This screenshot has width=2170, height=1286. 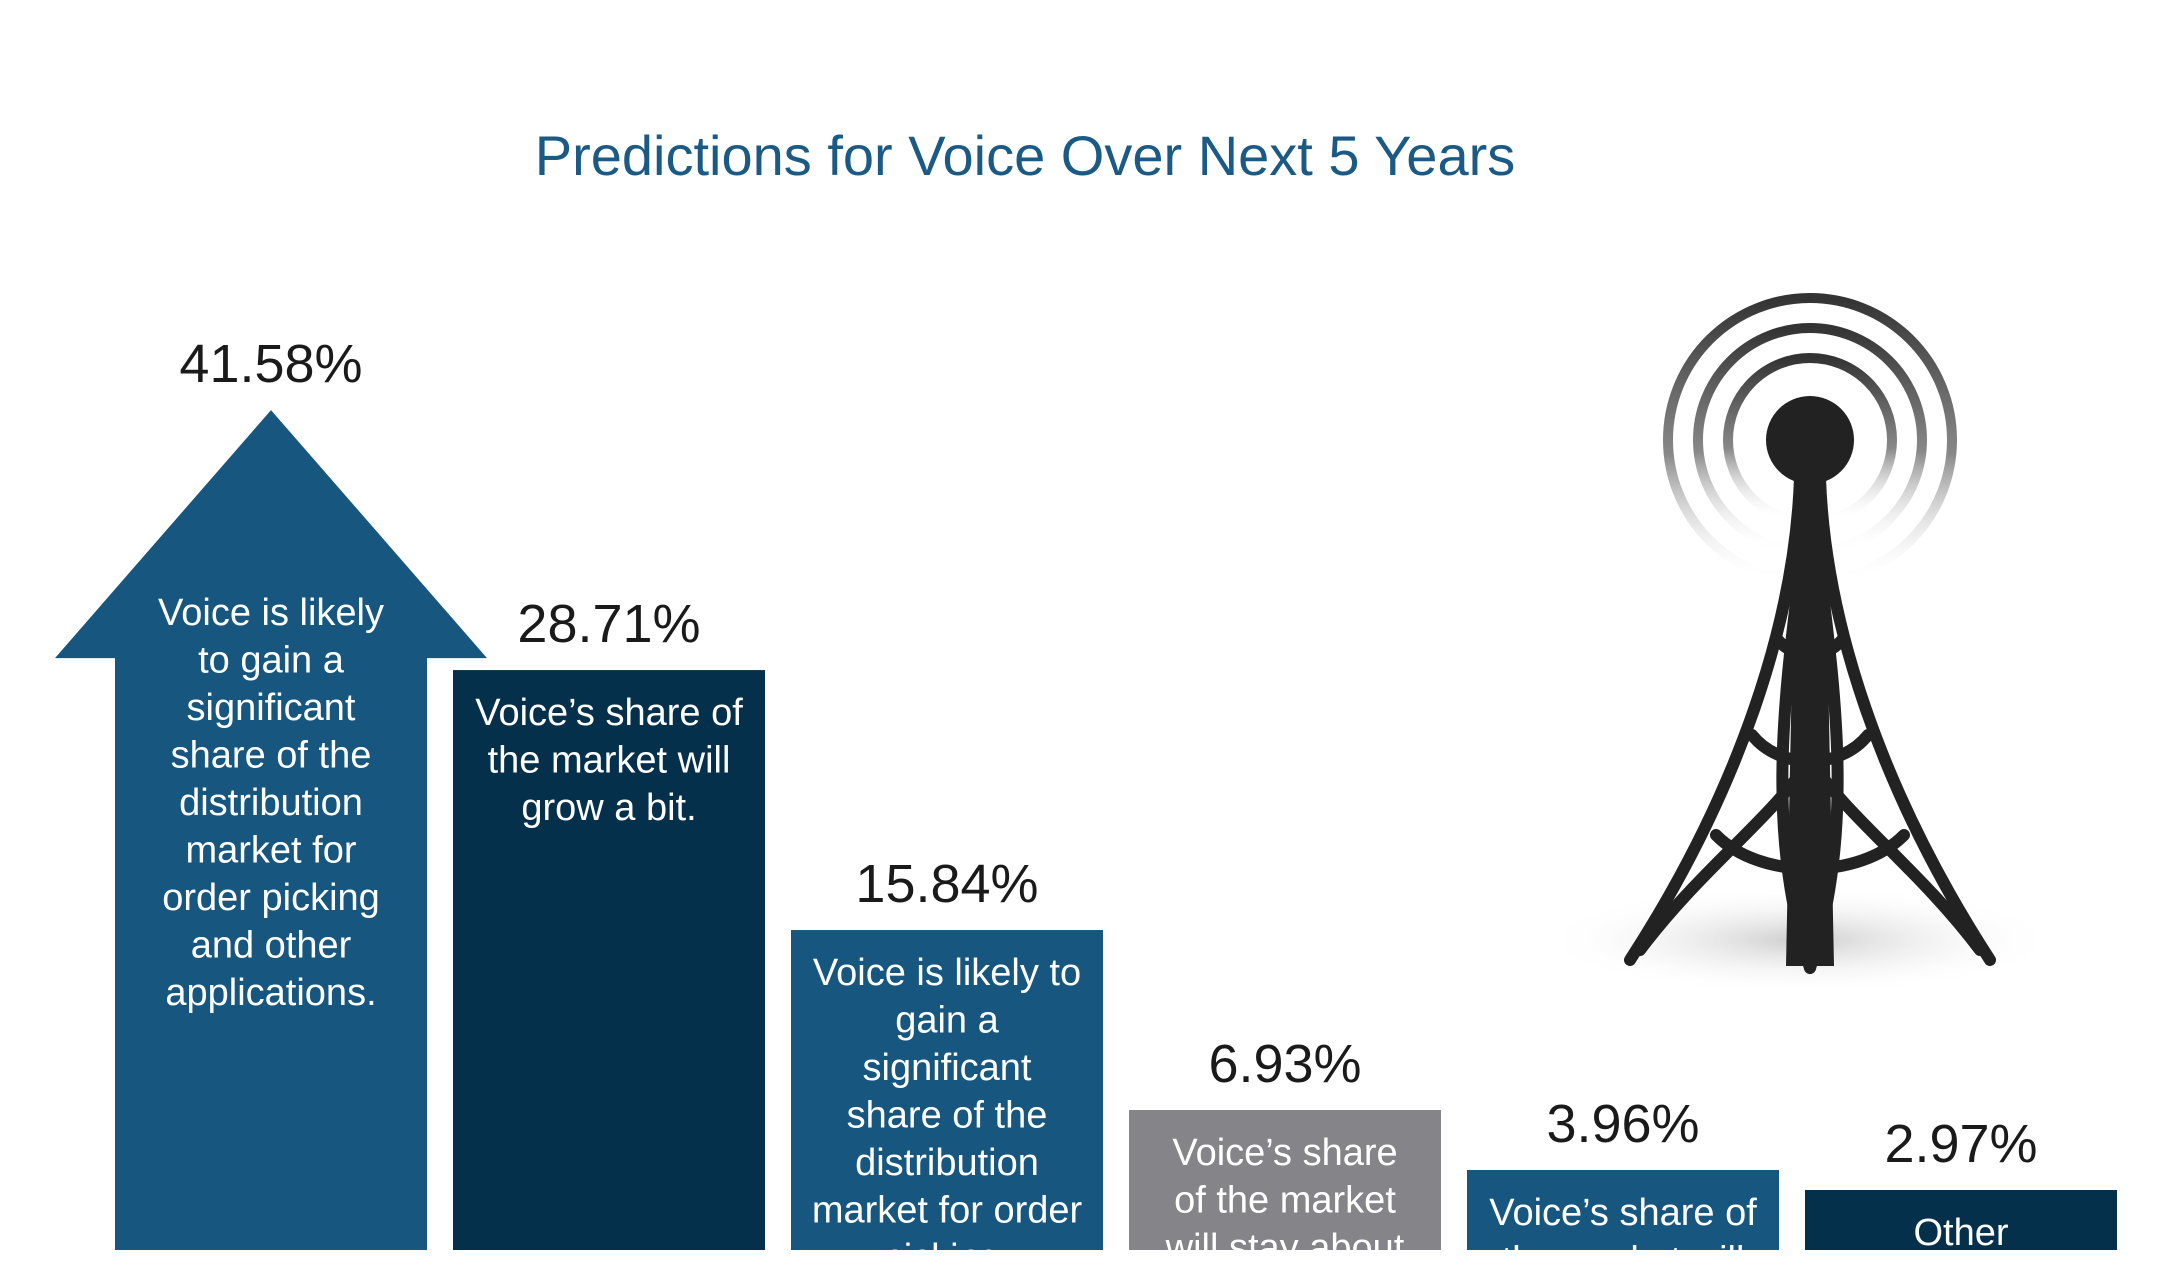 I want to click on category-label-line: Other, so click(x=1960, y=1233).